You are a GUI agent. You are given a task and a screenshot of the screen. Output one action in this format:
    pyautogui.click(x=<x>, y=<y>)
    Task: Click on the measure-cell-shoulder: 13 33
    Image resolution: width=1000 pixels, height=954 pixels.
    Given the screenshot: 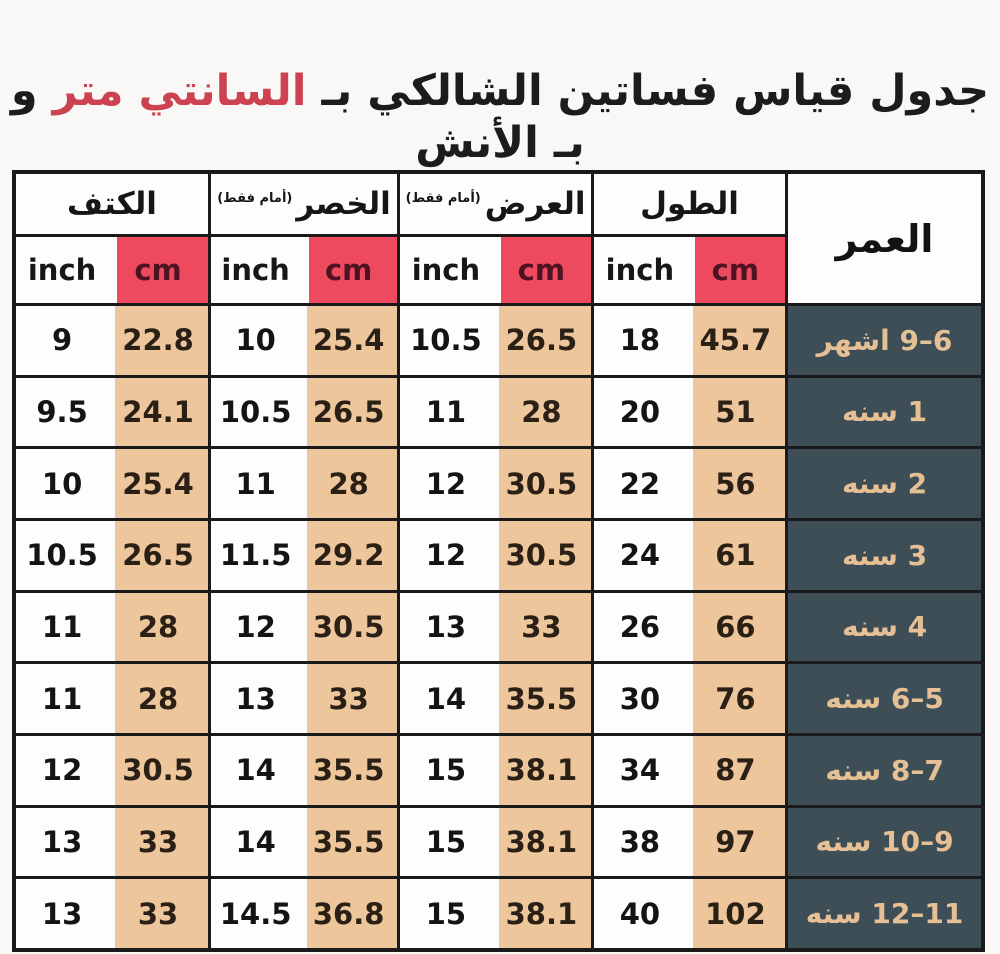 What is the action you would take?
    pyautogui.click(x=112, y=842)
    